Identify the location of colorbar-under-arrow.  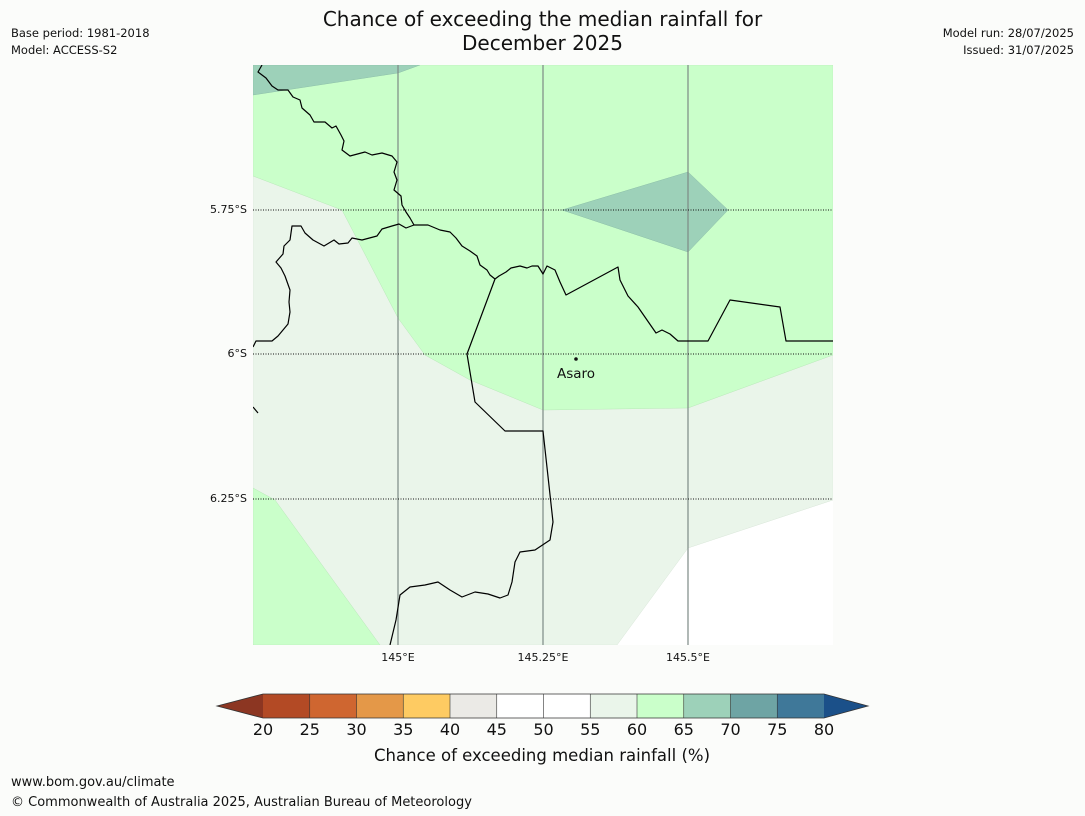
(240, 706).